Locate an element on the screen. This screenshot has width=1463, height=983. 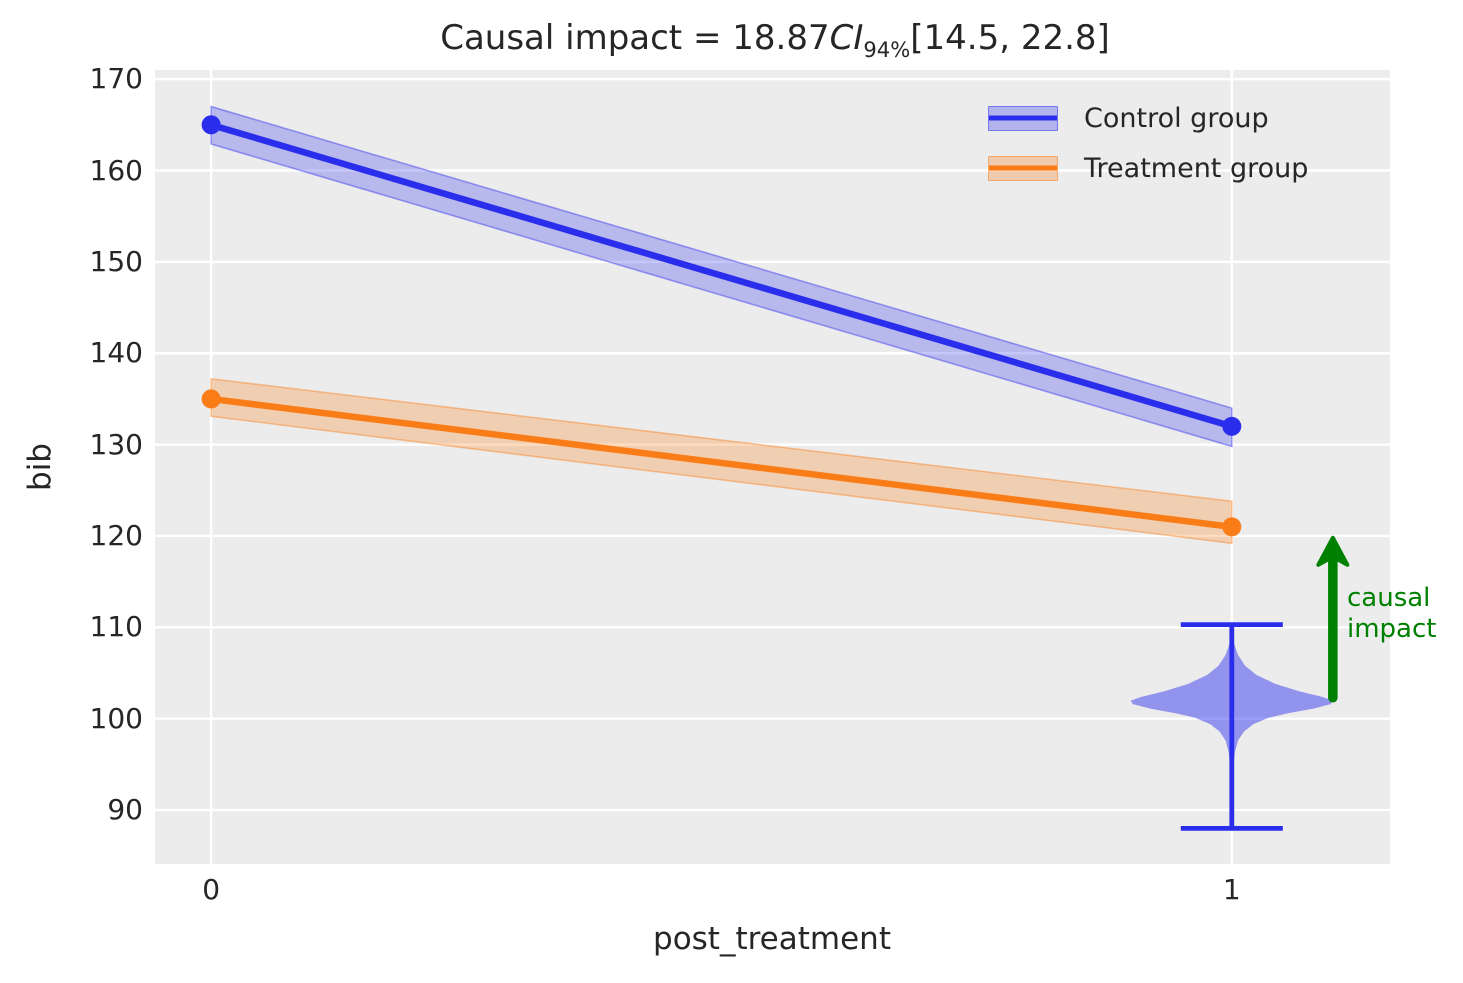
y-tick-label-120: 120 is located at coordinates (116, 535).